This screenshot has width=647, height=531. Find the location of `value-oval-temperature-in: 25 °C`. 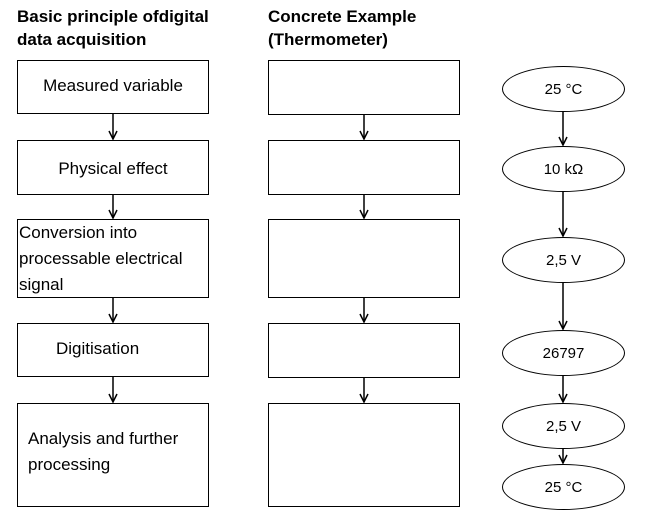

value-oval-temperature-in: 25 °C is located at coordinates (563, 89).